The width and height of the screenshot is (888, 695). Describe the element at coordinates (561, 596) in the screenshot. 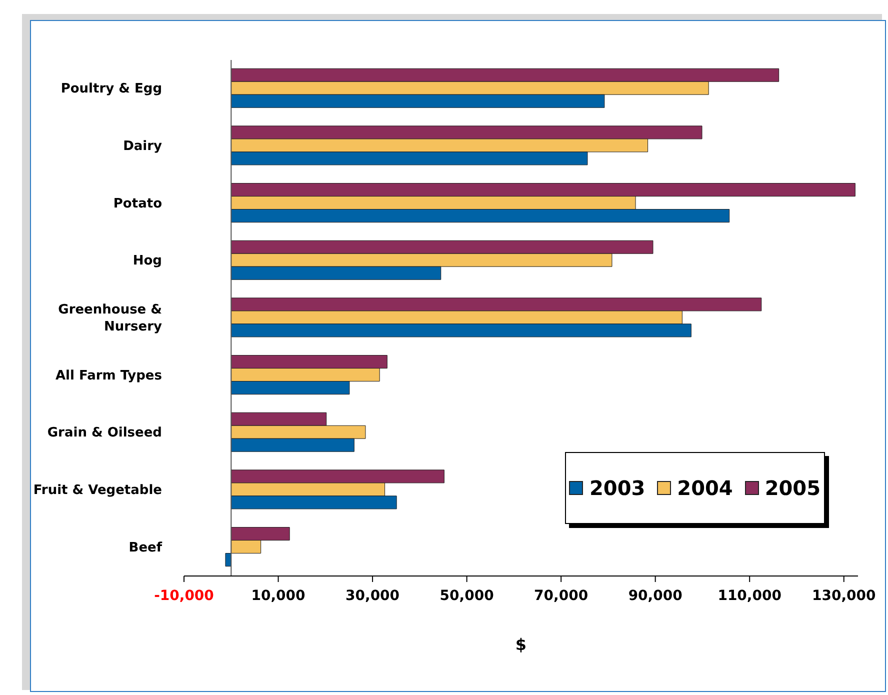

I see `x-tick-label: 70,000` at that location.